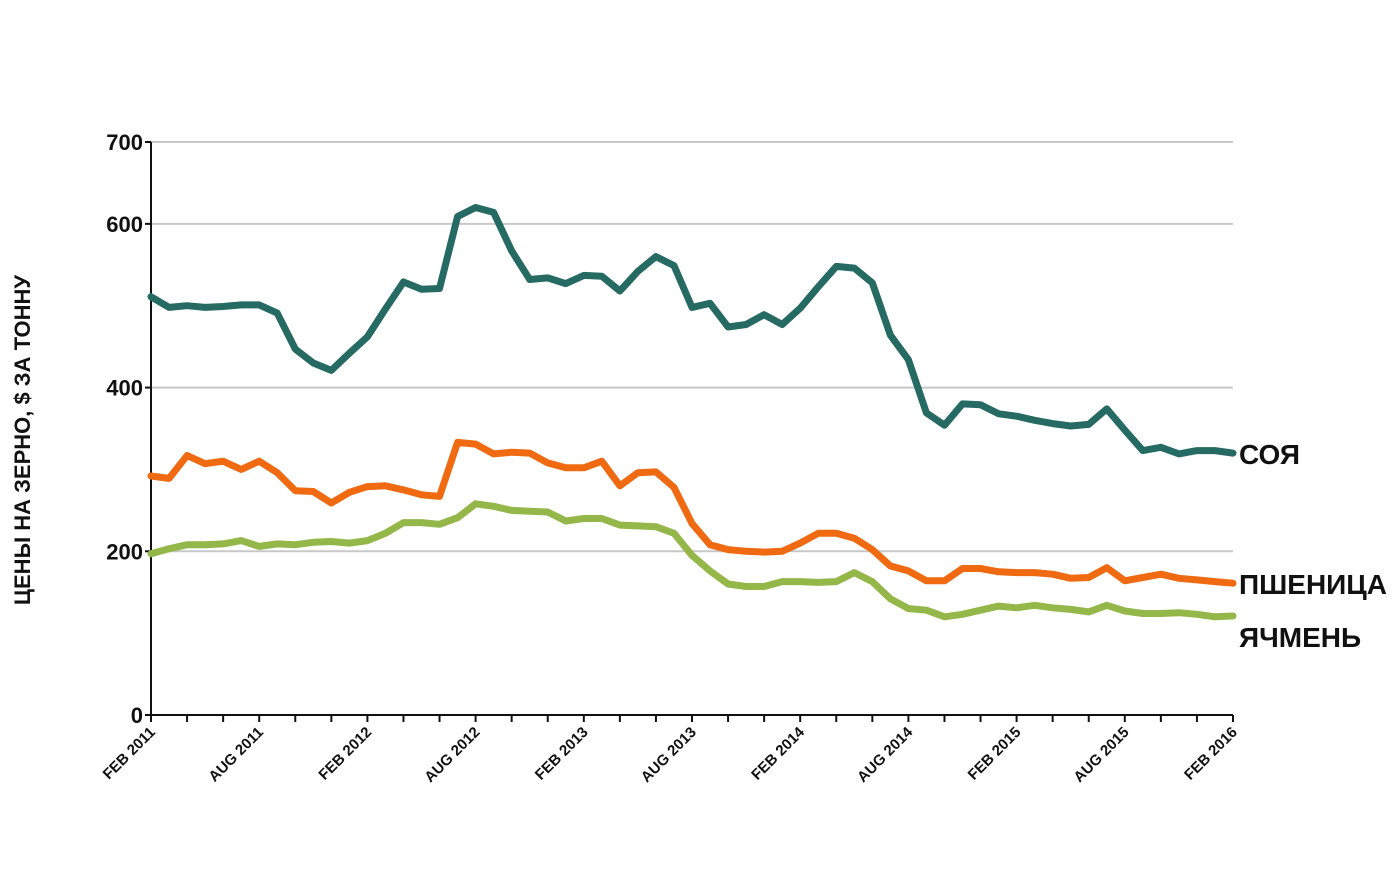  What do you see at coordinates (1313, 584) in the screenshot?
I see `series-label-2: ПШЕНИЦА` at bounding box center [1313, 584].